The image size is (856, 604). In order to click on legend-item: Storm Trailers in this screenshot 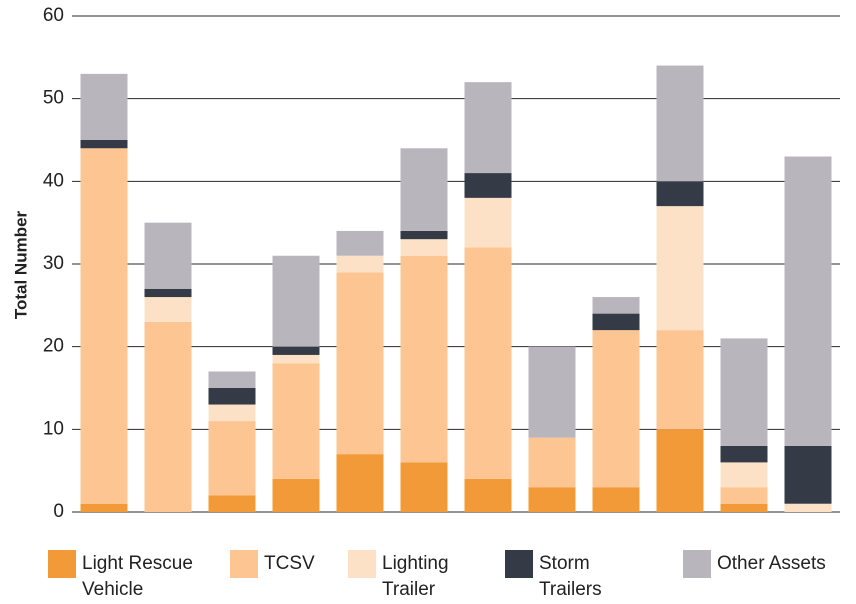, I will do `click(567, 576)`.